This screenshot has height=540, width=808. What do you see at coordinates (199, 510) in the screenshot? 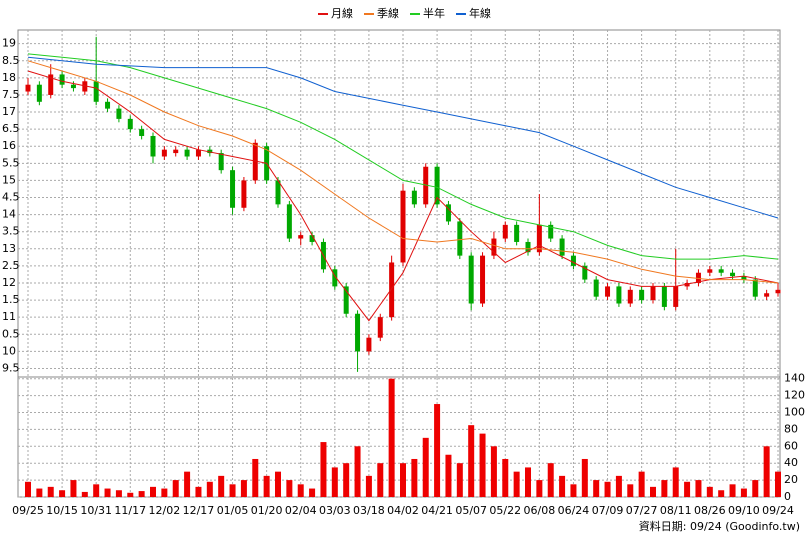
I see `x-tick-label: 12/17` at bounding box center [199, 510].